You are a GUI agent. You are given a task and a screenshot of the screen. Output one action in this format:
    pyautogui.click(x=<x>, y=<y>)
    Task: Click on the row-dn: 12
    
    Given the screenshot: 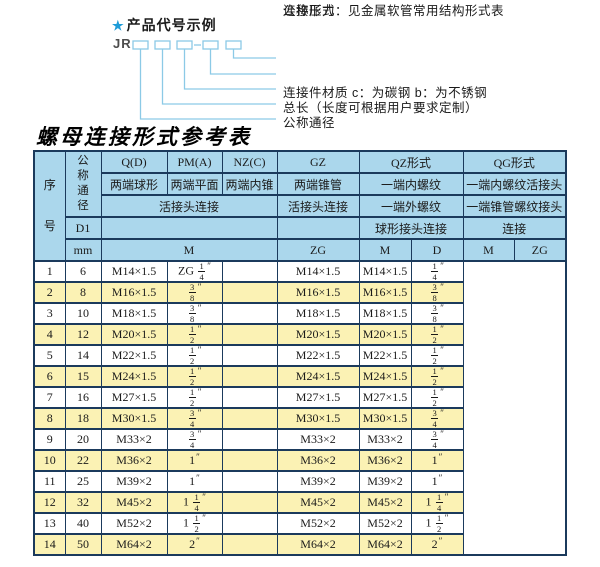 What is the action you would take?
    pyautogui.click(x=83, y=334)
    